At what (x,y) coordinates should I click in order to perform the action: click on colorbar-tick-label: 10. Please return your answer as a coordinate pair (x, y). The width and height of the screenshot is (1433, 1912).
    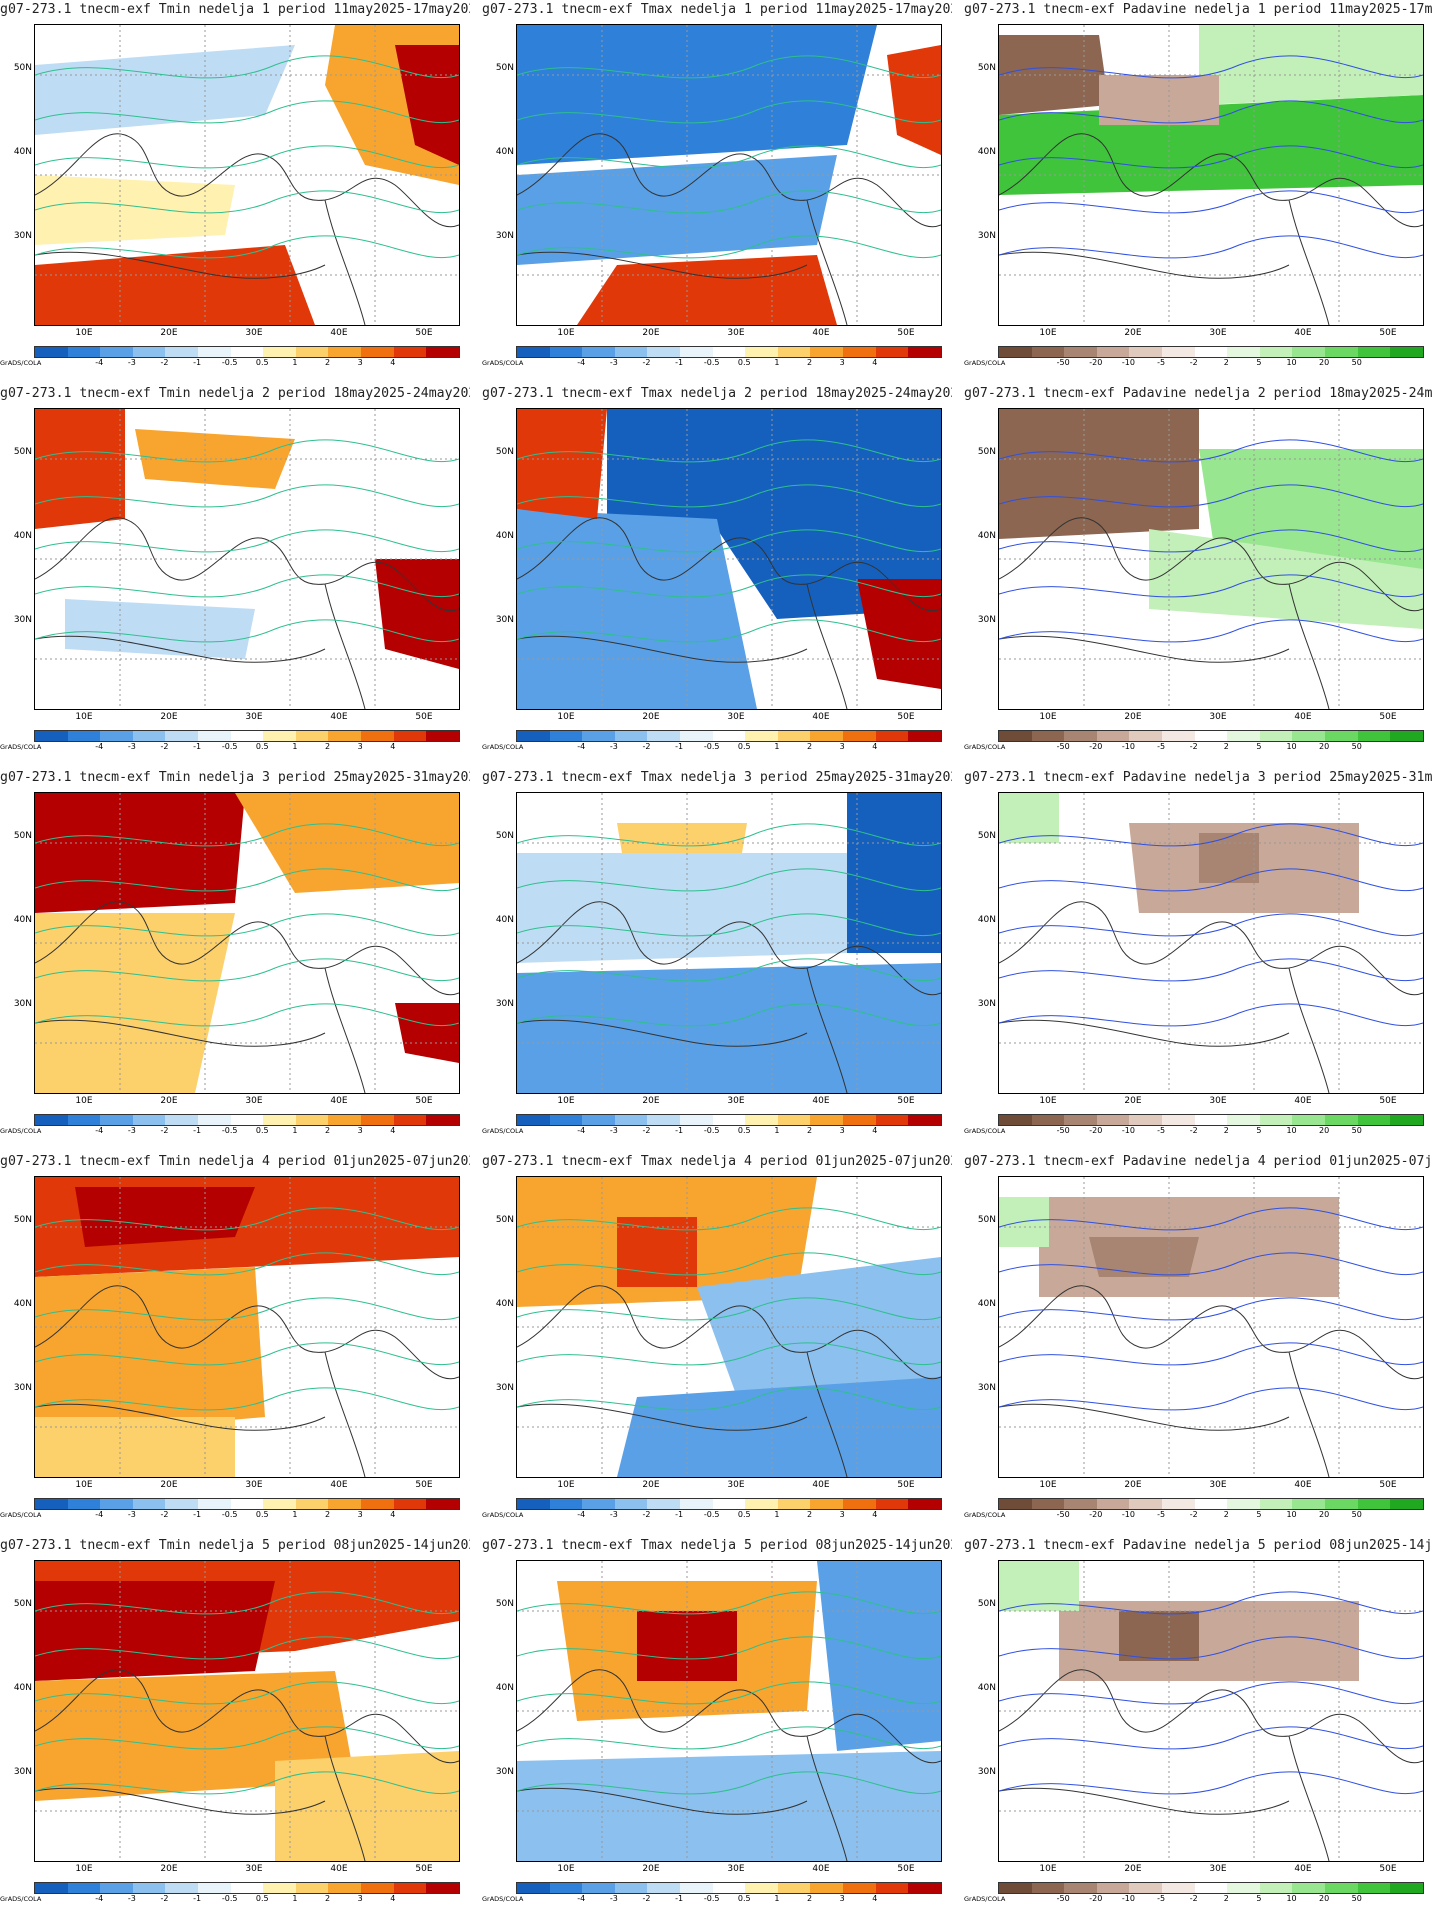
    Looking at the image, I should click on (1291, 362).